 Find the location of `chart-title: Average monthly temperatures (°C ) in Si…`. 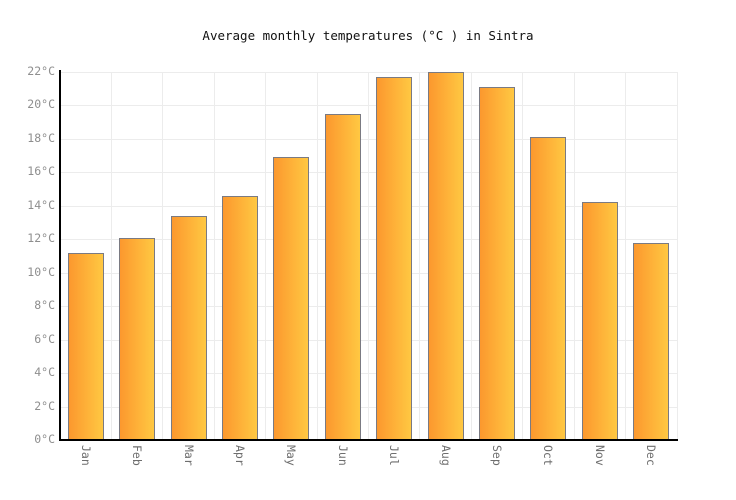

chart-title: Average monthly temperatures (°C ) in Si… is located at coordinates (368, 35).